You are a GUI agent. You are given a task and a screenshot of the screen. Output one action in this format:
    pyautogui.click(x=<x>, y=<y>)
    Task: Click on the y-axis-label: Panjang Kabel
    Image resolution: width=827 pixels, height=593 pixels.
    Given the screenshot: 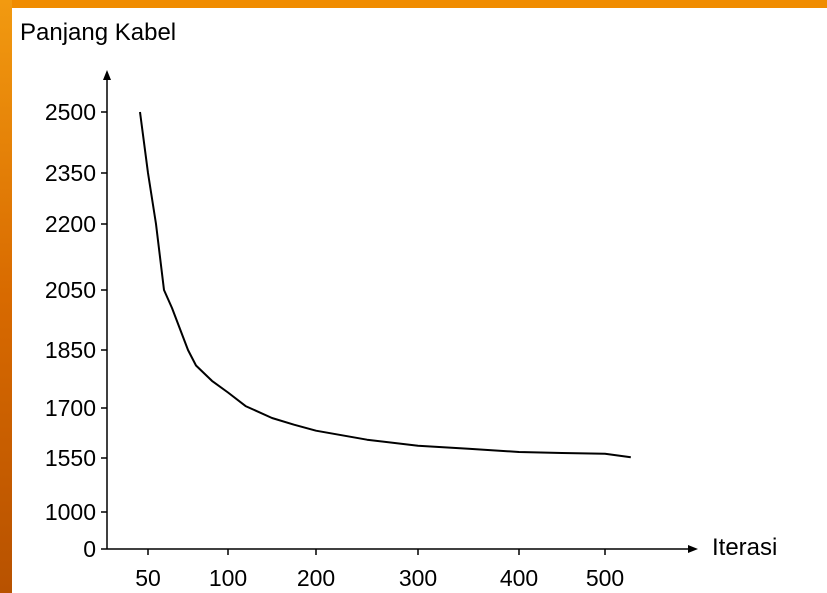 What is the action you would take?
    pyautogui.click(x=98, y=32)
    